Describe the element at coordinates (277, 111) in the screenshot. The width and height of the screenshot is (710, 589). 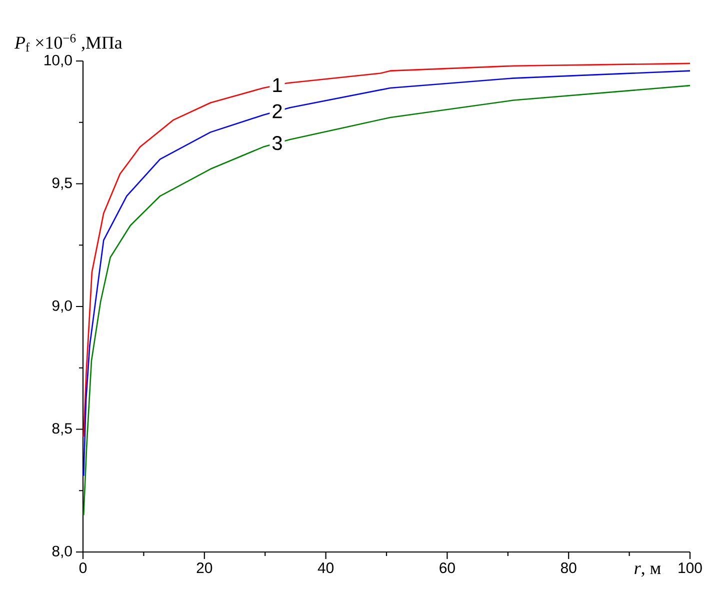
I see `series-label: 2` at that location.